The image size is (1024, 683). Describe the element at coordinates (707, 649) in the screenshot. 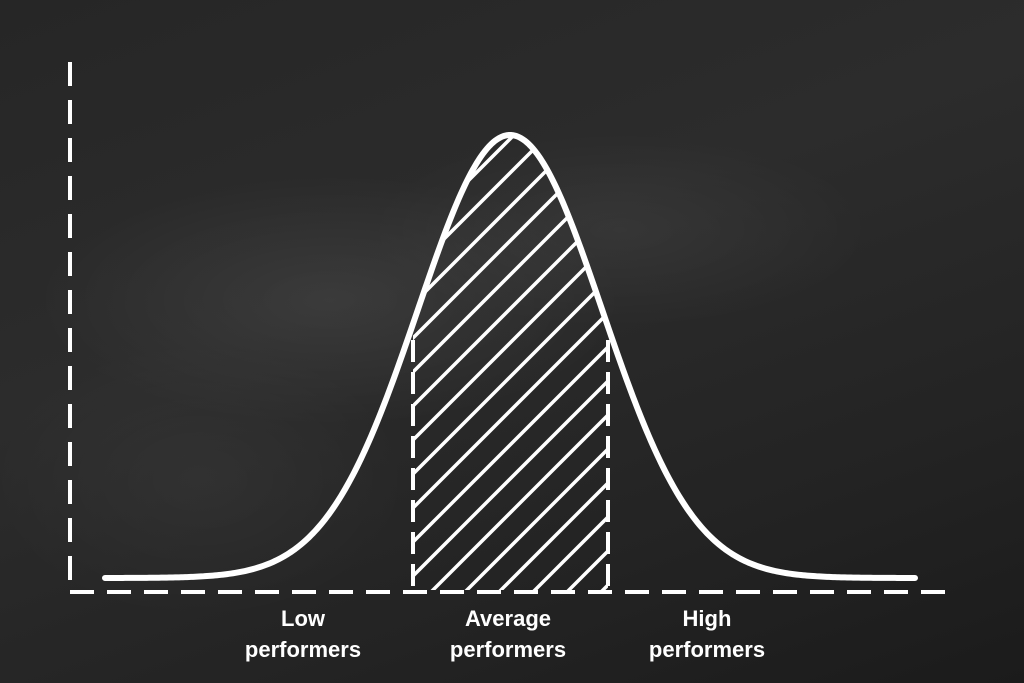

I see `high-performers-label-line2: performers` at that location.